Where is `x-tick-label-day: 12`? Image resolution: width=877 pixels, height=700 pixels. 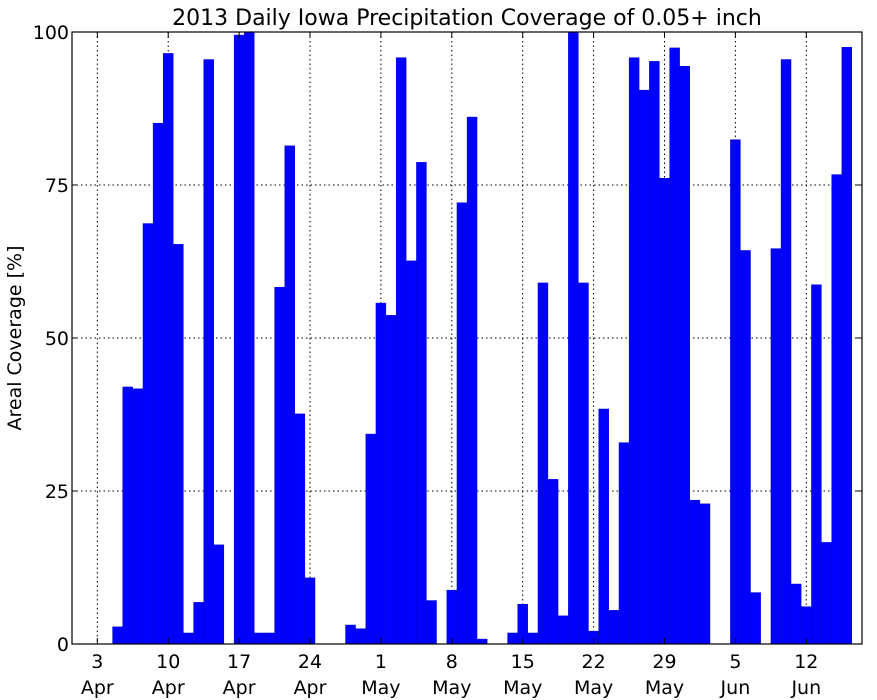
x-tick-label-day: 12 is located at coordinates (806, 662).